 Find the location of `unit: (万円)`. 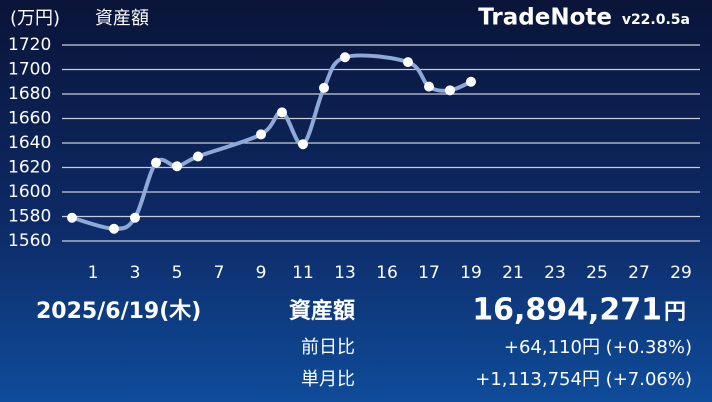

unit: (万円) is located at coordinates (35, 18).